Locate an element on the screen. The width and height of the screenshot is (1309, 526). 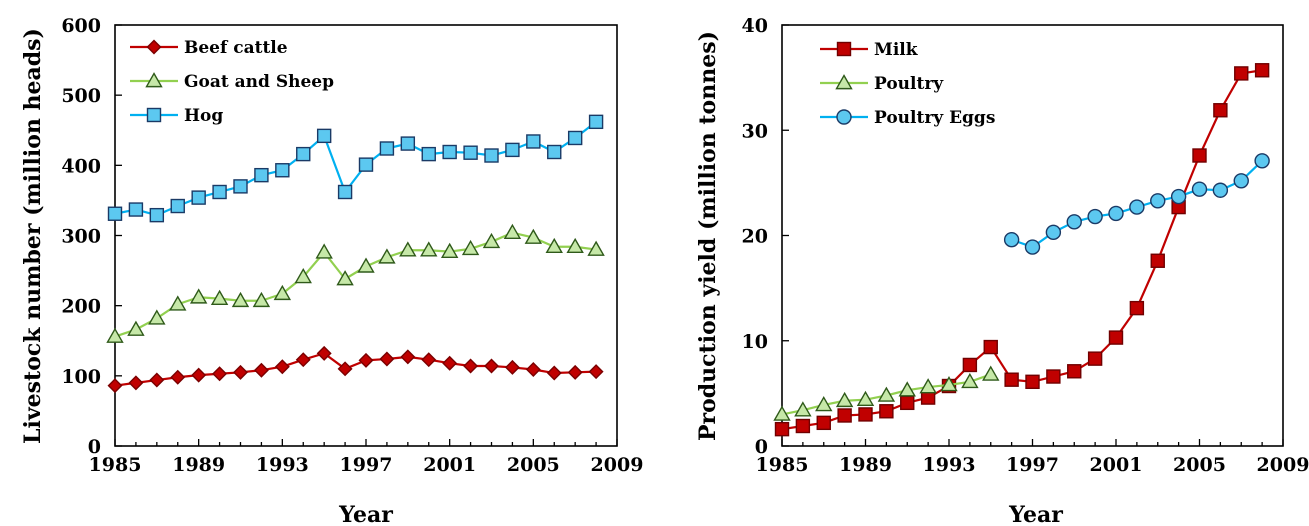
y-tick-label: 500 is located at coordinates (81, 96).